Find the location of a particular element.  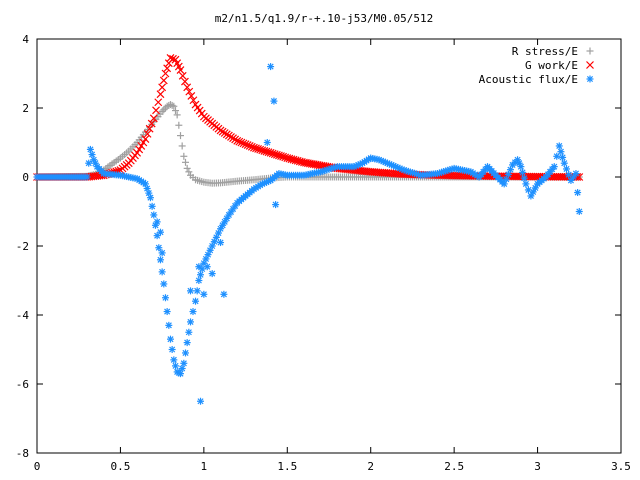

x-tick-label: 2 is located at coordinates (370, 466).